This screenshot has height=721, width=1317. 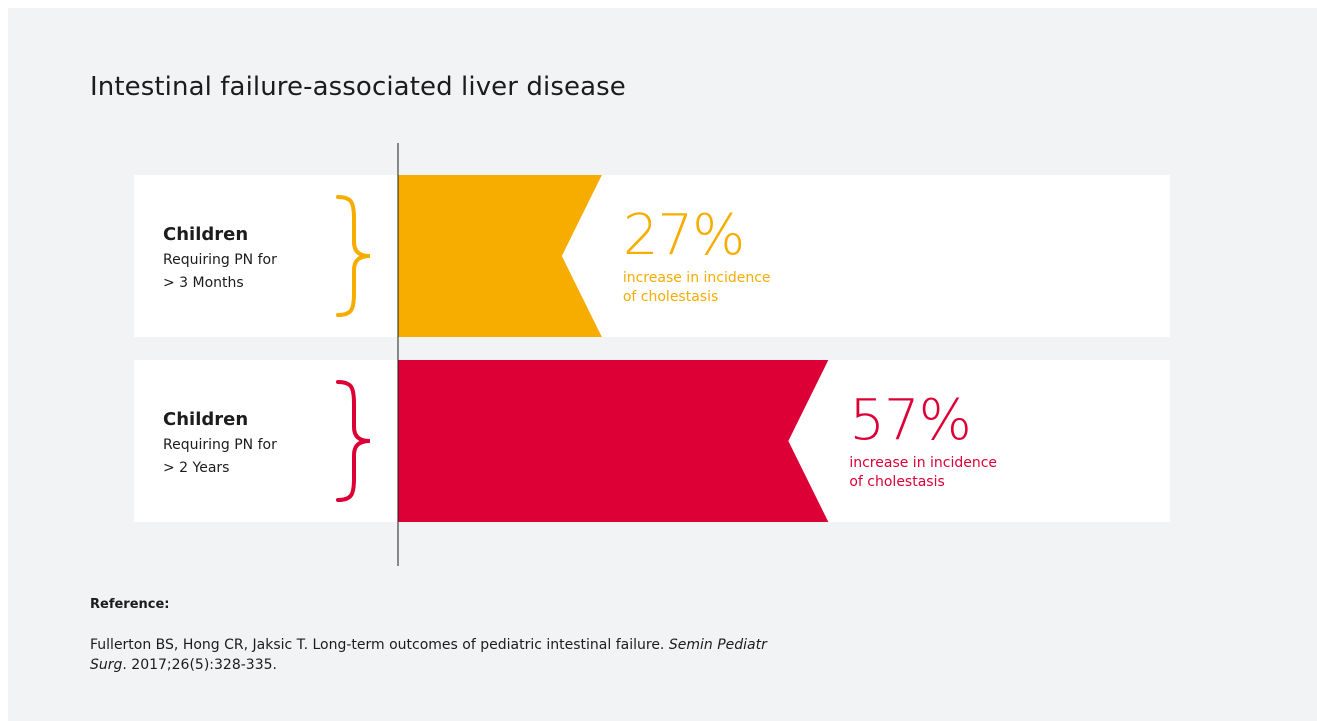 I want to click on reference-heading: Reference:, so click(x=130, y=604).